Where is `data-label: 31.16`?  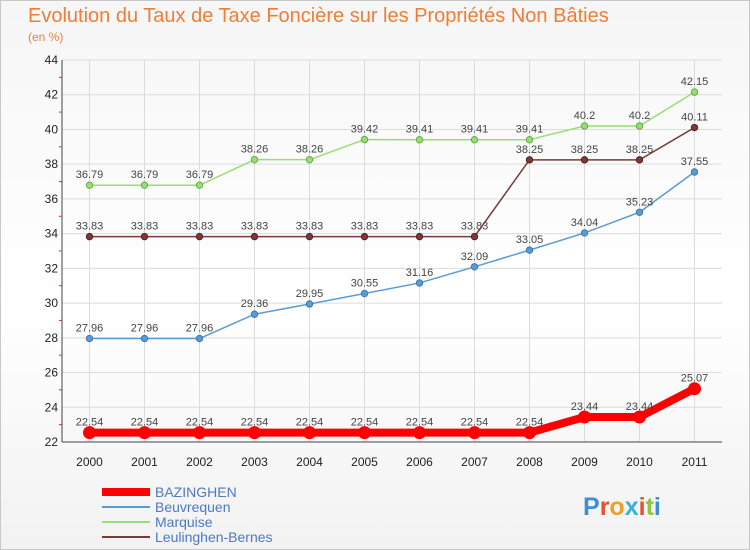
data-label: 31.16 is located at coordinates (420, 273).